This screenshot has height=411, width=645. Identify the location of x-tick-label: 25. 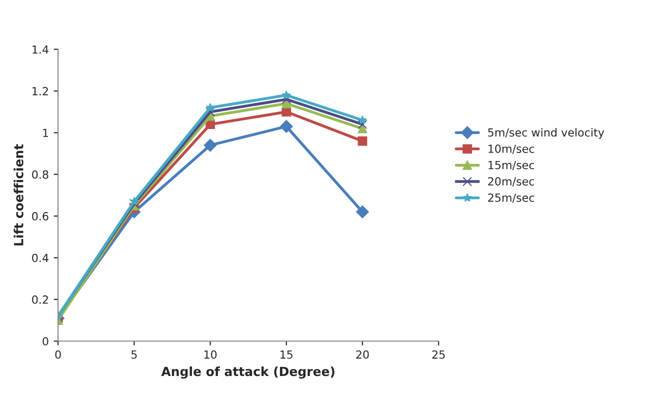
(438, 354).